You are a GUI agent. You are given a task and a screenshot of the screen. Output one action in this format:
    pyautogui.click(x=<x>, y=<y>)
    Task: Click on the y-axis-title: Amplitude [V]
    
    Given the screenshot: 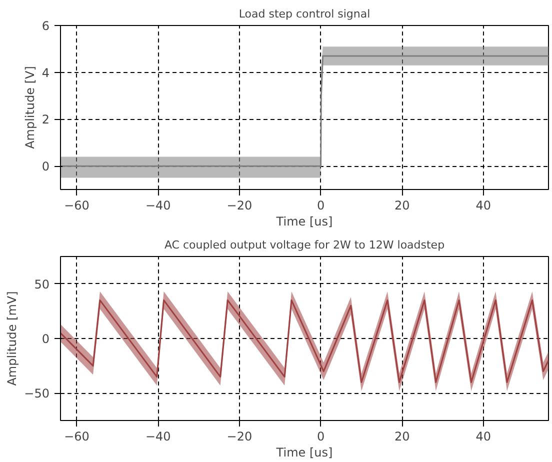 What is the action you would take?
    pyautogui.click(x=29, y=107)
    